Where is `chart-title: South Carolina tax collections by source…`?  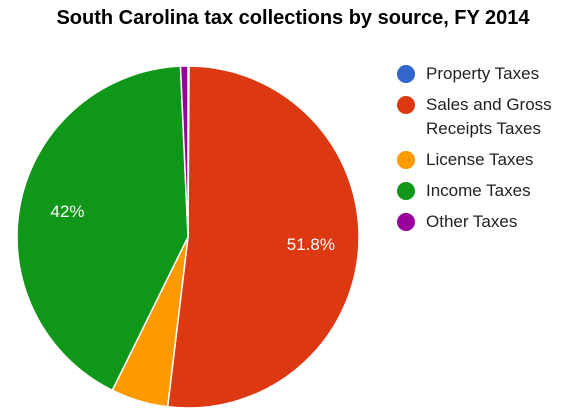 chart-title: South Carolina tax collections by source… is located at coordinates (293, 18).